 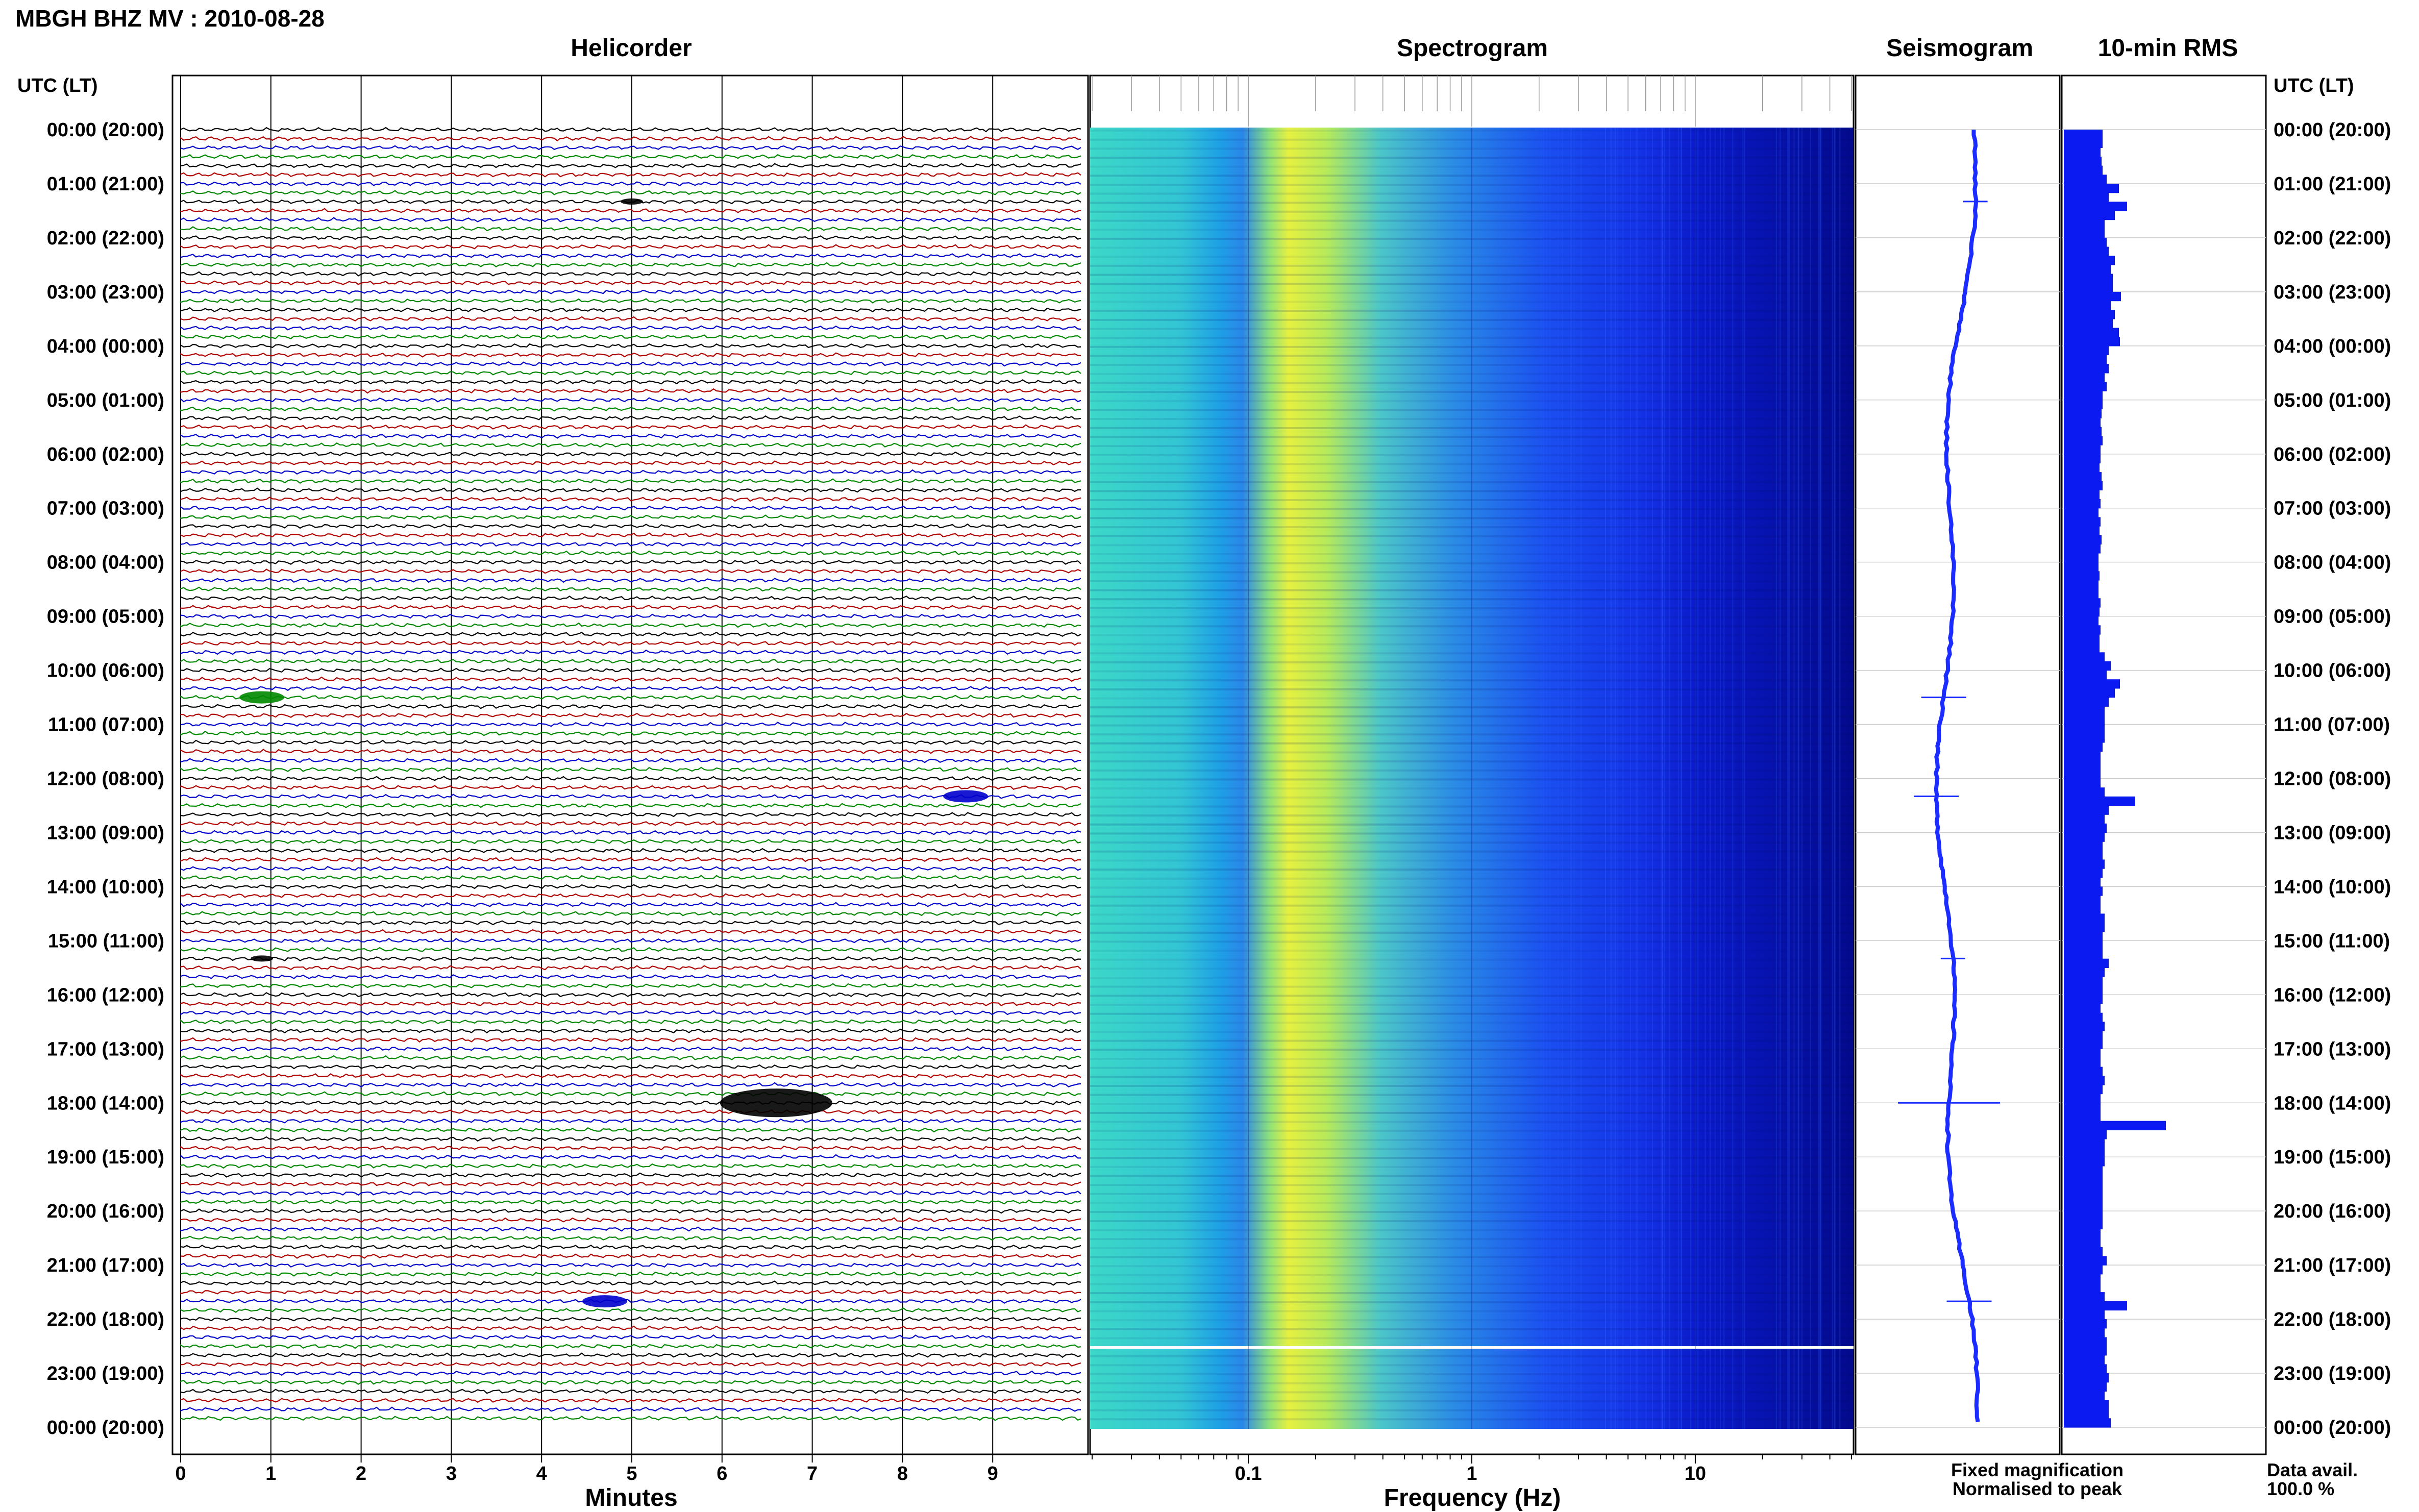 I want to click on helicorder-tick-label: 8, so click(x=902, y=1473).